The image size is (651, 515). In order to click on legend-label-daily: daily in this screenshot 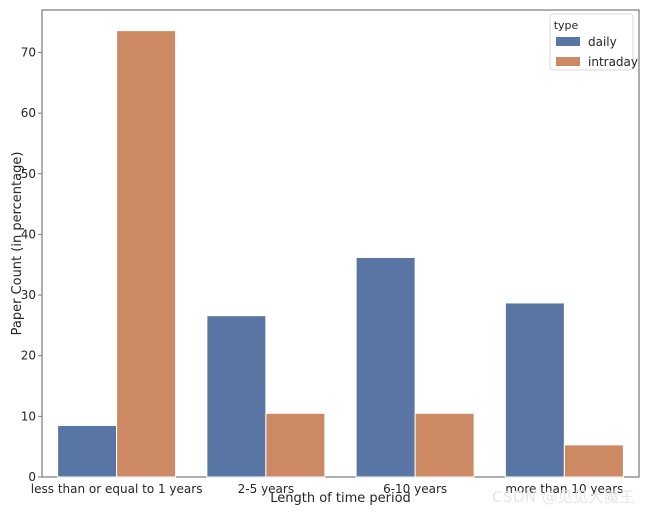, I will do `click(602, 42)`.